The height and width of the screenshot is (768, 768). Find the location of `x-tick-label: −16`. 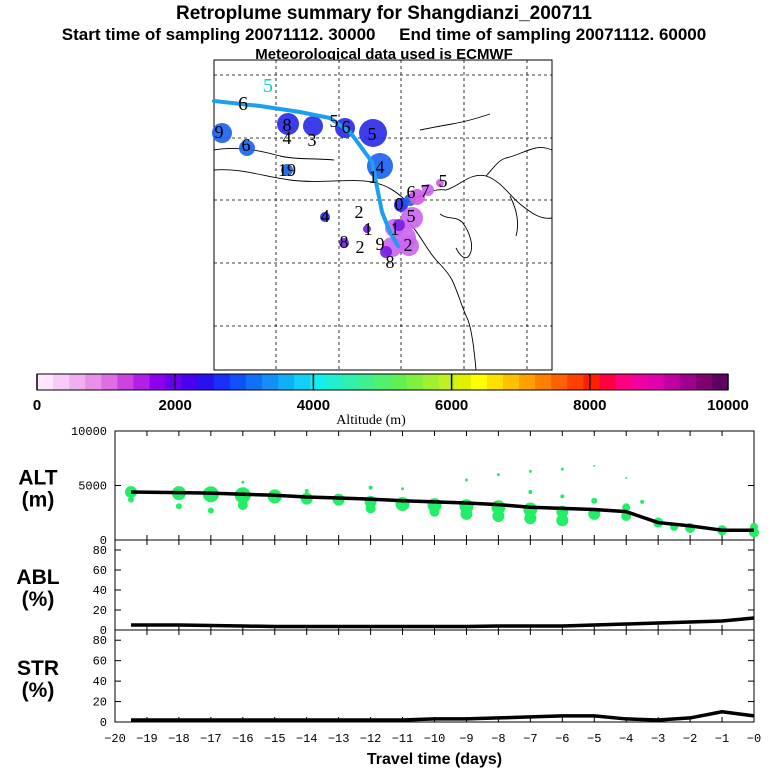

x-tick-label: −16 is located at coordinates (243, 739).